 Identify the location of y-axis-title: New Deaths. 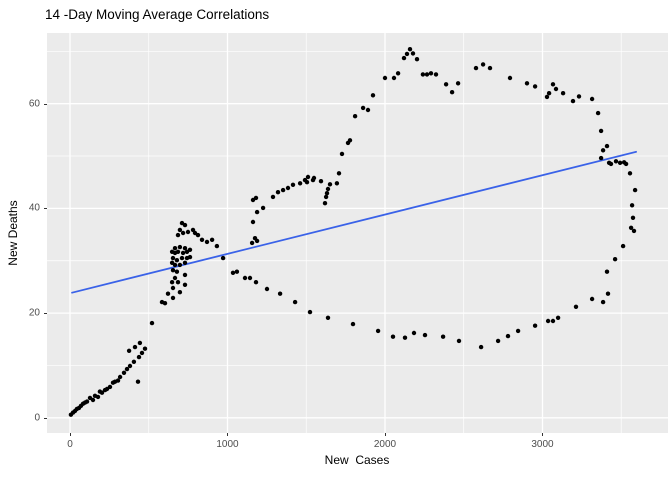
(13, 233).